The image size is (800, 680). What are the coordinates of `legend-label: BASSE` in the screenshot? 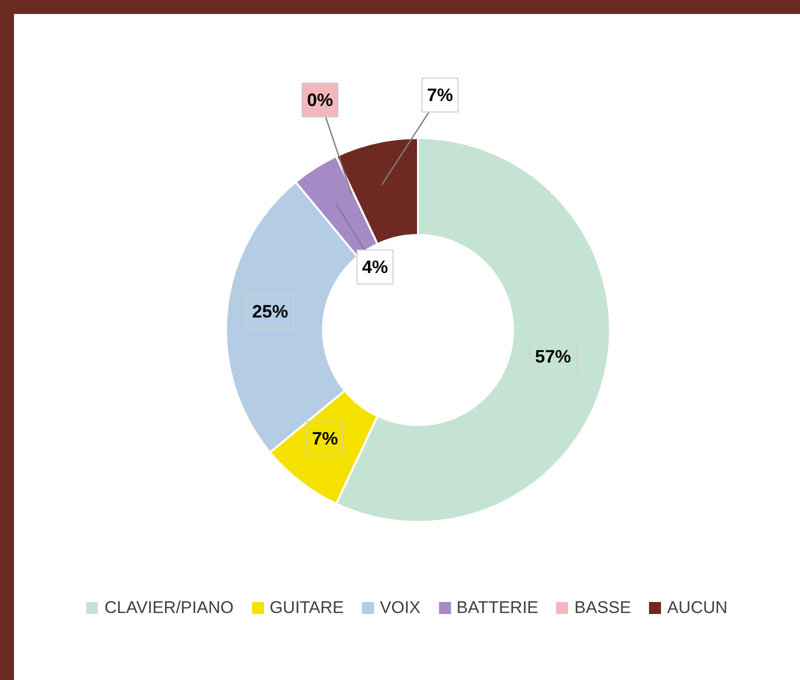 It's located at (602, 608).